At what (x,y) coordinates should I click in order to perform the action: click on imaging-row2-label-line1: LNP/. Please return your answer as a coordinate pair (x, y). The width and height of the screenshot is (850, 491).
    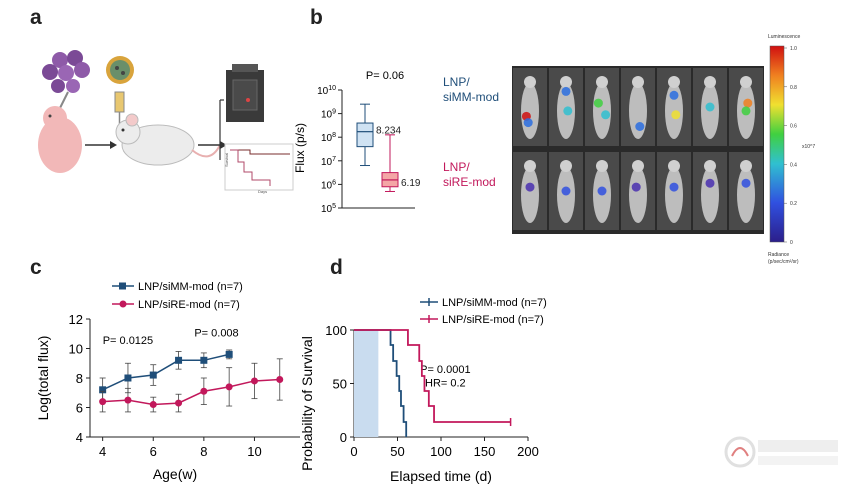
    Looking at the image, I should click on (456, 167).